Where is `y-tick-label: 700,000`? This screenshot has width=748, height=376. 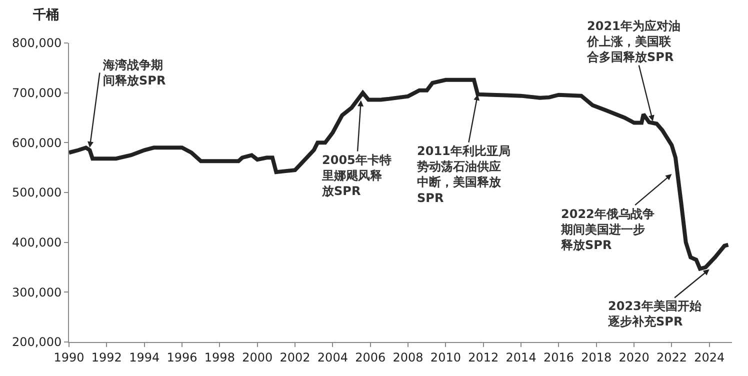
y-tick-label: 700,000 is located at coordinates (37, 93).